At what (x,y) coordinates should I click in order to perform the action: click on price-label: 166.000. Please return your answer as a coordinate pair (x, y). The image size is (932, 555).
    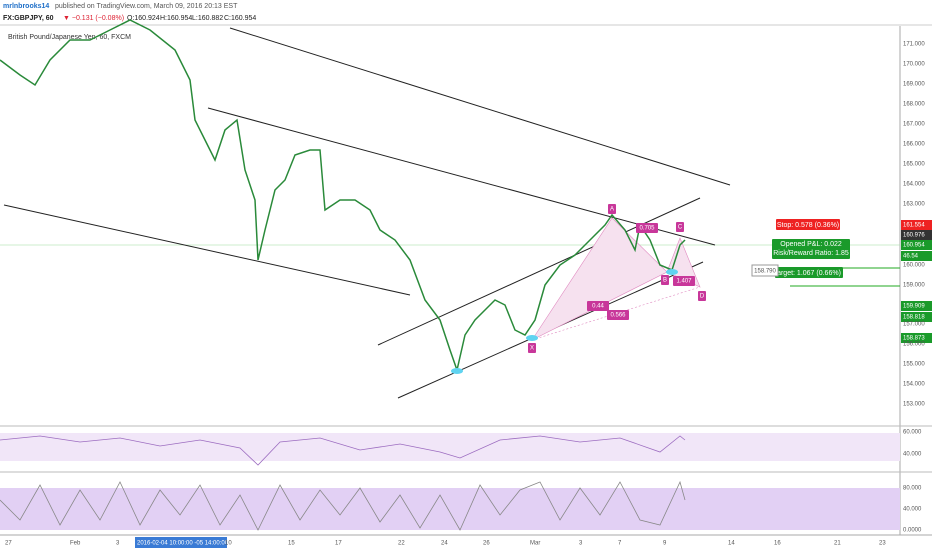
    Looking at the image, I should click on (914, 145).